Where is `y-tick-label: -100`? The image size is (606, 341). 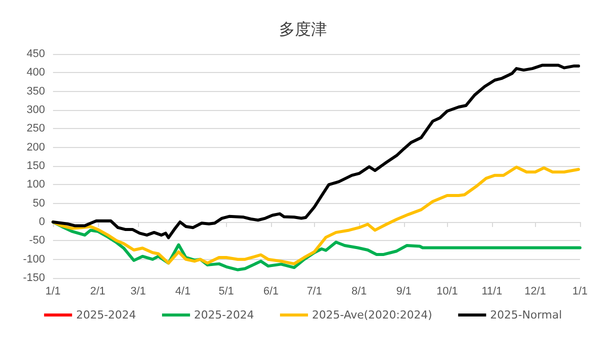 y-tick-label: -100 is located at coordinates (33, 259).